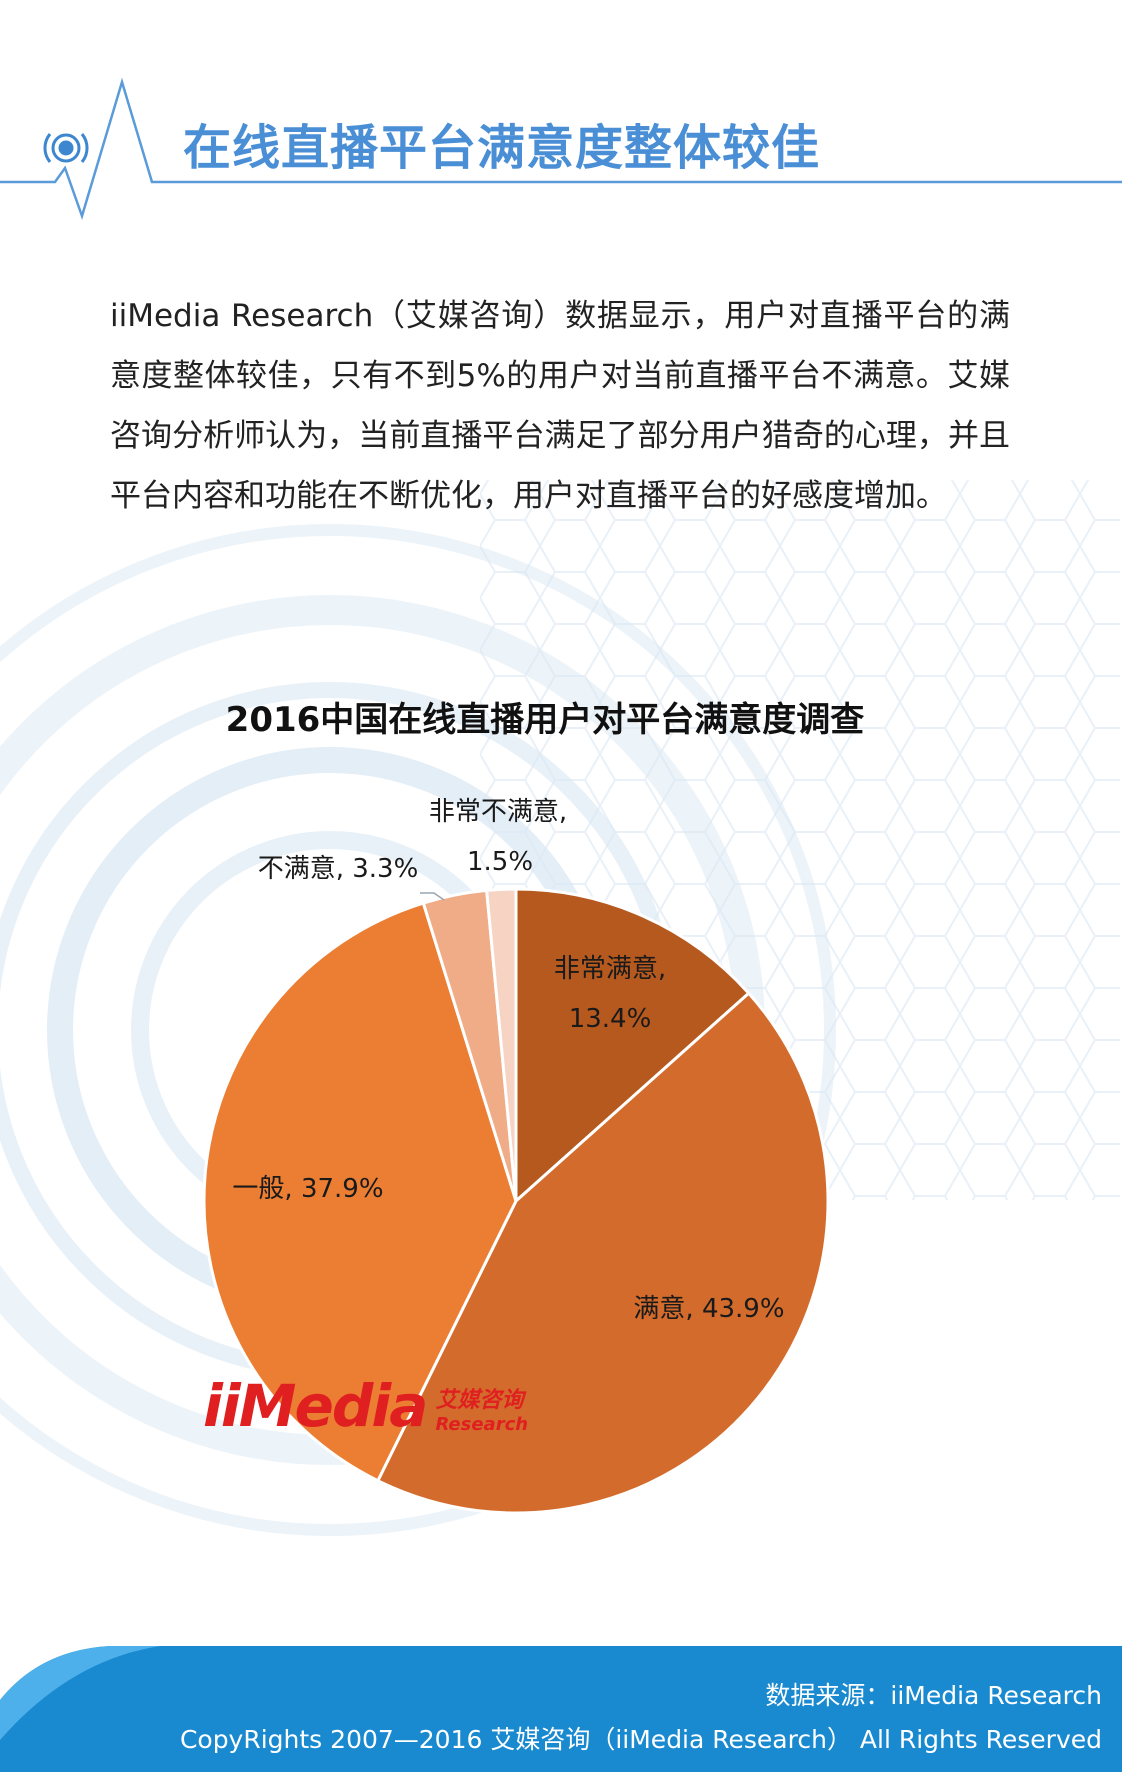  What do you see at coordinates (482, 1424) in the screenshot?
I see `logo-en-text: Research` at bounding box center [482, 1424].